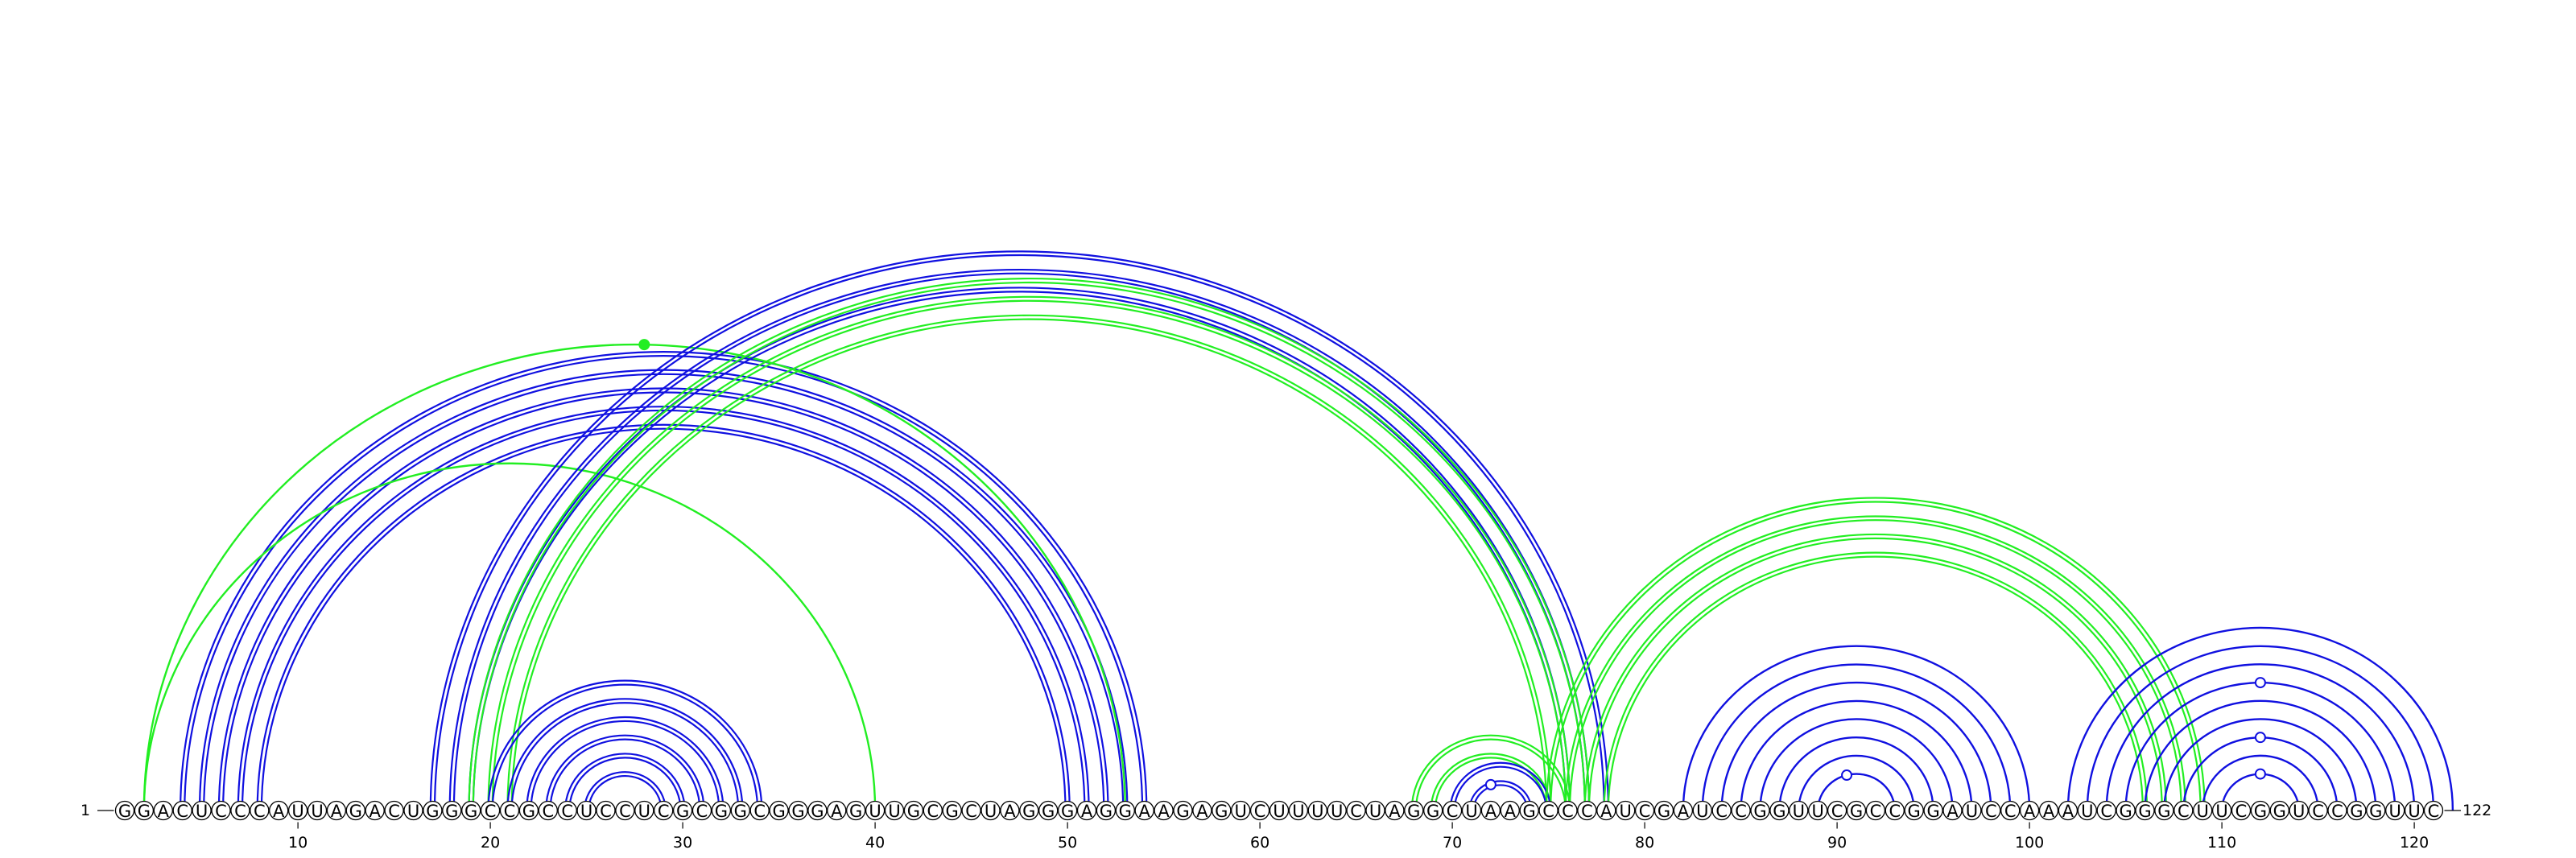 This screenshot has height=858, width=2576. Describe the element at coordinates (1067, 843) in the screenshot. I see `tick-label-50: 50` at that location.